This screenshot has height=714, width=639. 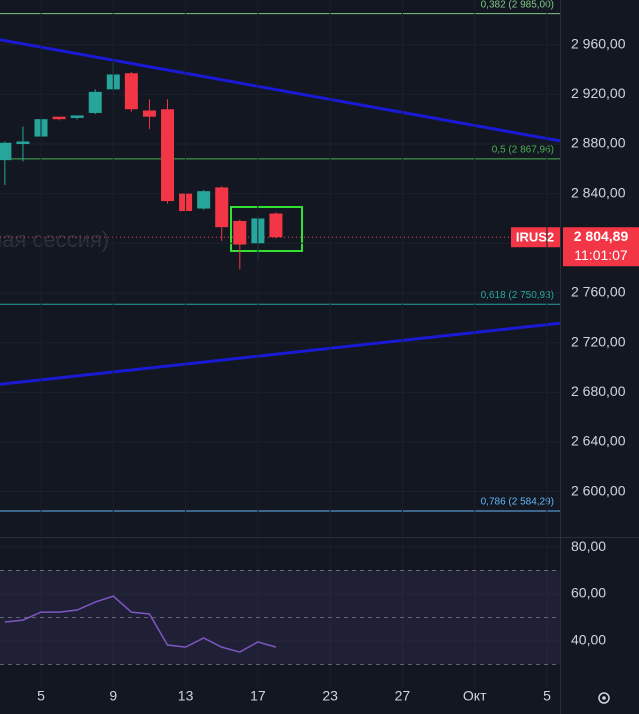 What do you see at coordinates (475, 696) in the screenshot?
I see `x-tick-label: Окт` at bounding box center [475, 696].